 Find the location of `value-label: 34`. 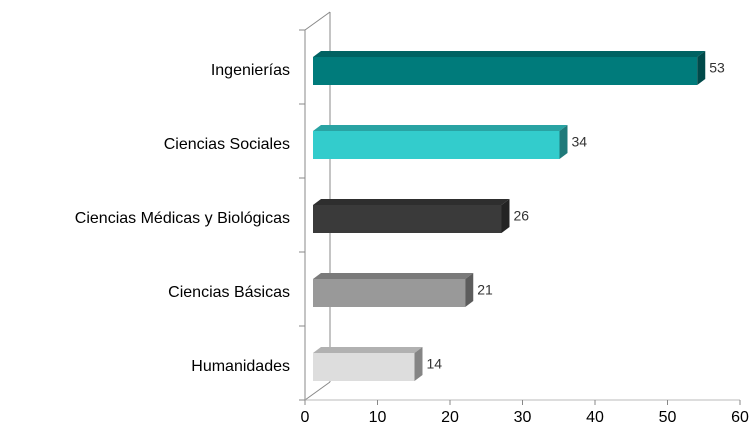

value-label: 34 is located at coordinates (580, 142).